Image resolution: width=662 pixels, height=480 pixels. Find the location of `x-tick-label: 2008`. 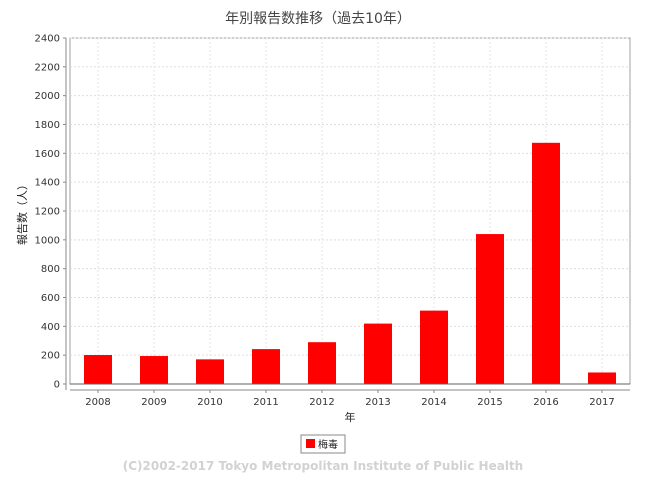

x-tick-label: 2008 is located at coordinates (97, 402).